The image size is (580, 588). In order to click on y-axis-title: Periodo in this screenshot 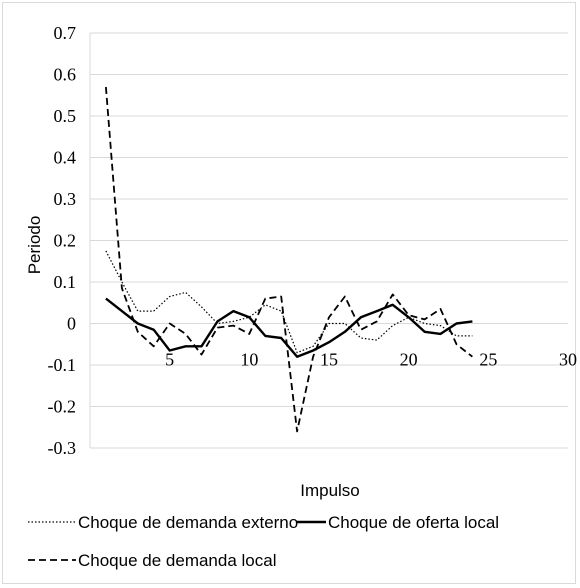, I will do `click(34, 245)`.